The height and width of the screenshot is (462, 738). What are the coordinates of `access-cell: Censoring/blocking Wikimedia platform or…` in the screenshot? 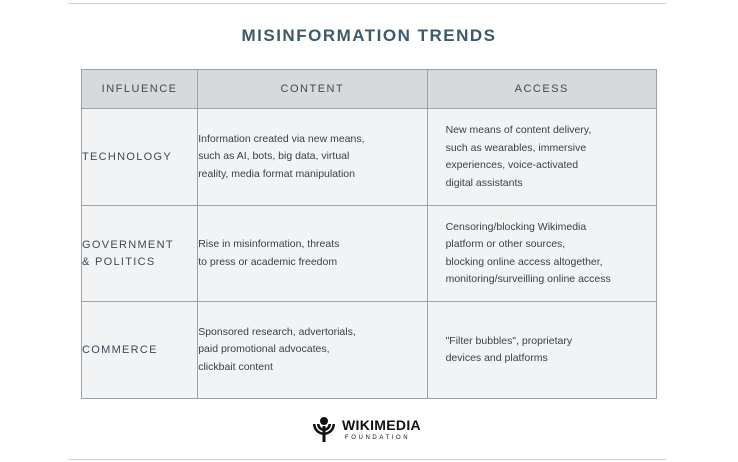 It's located at (542, 253).